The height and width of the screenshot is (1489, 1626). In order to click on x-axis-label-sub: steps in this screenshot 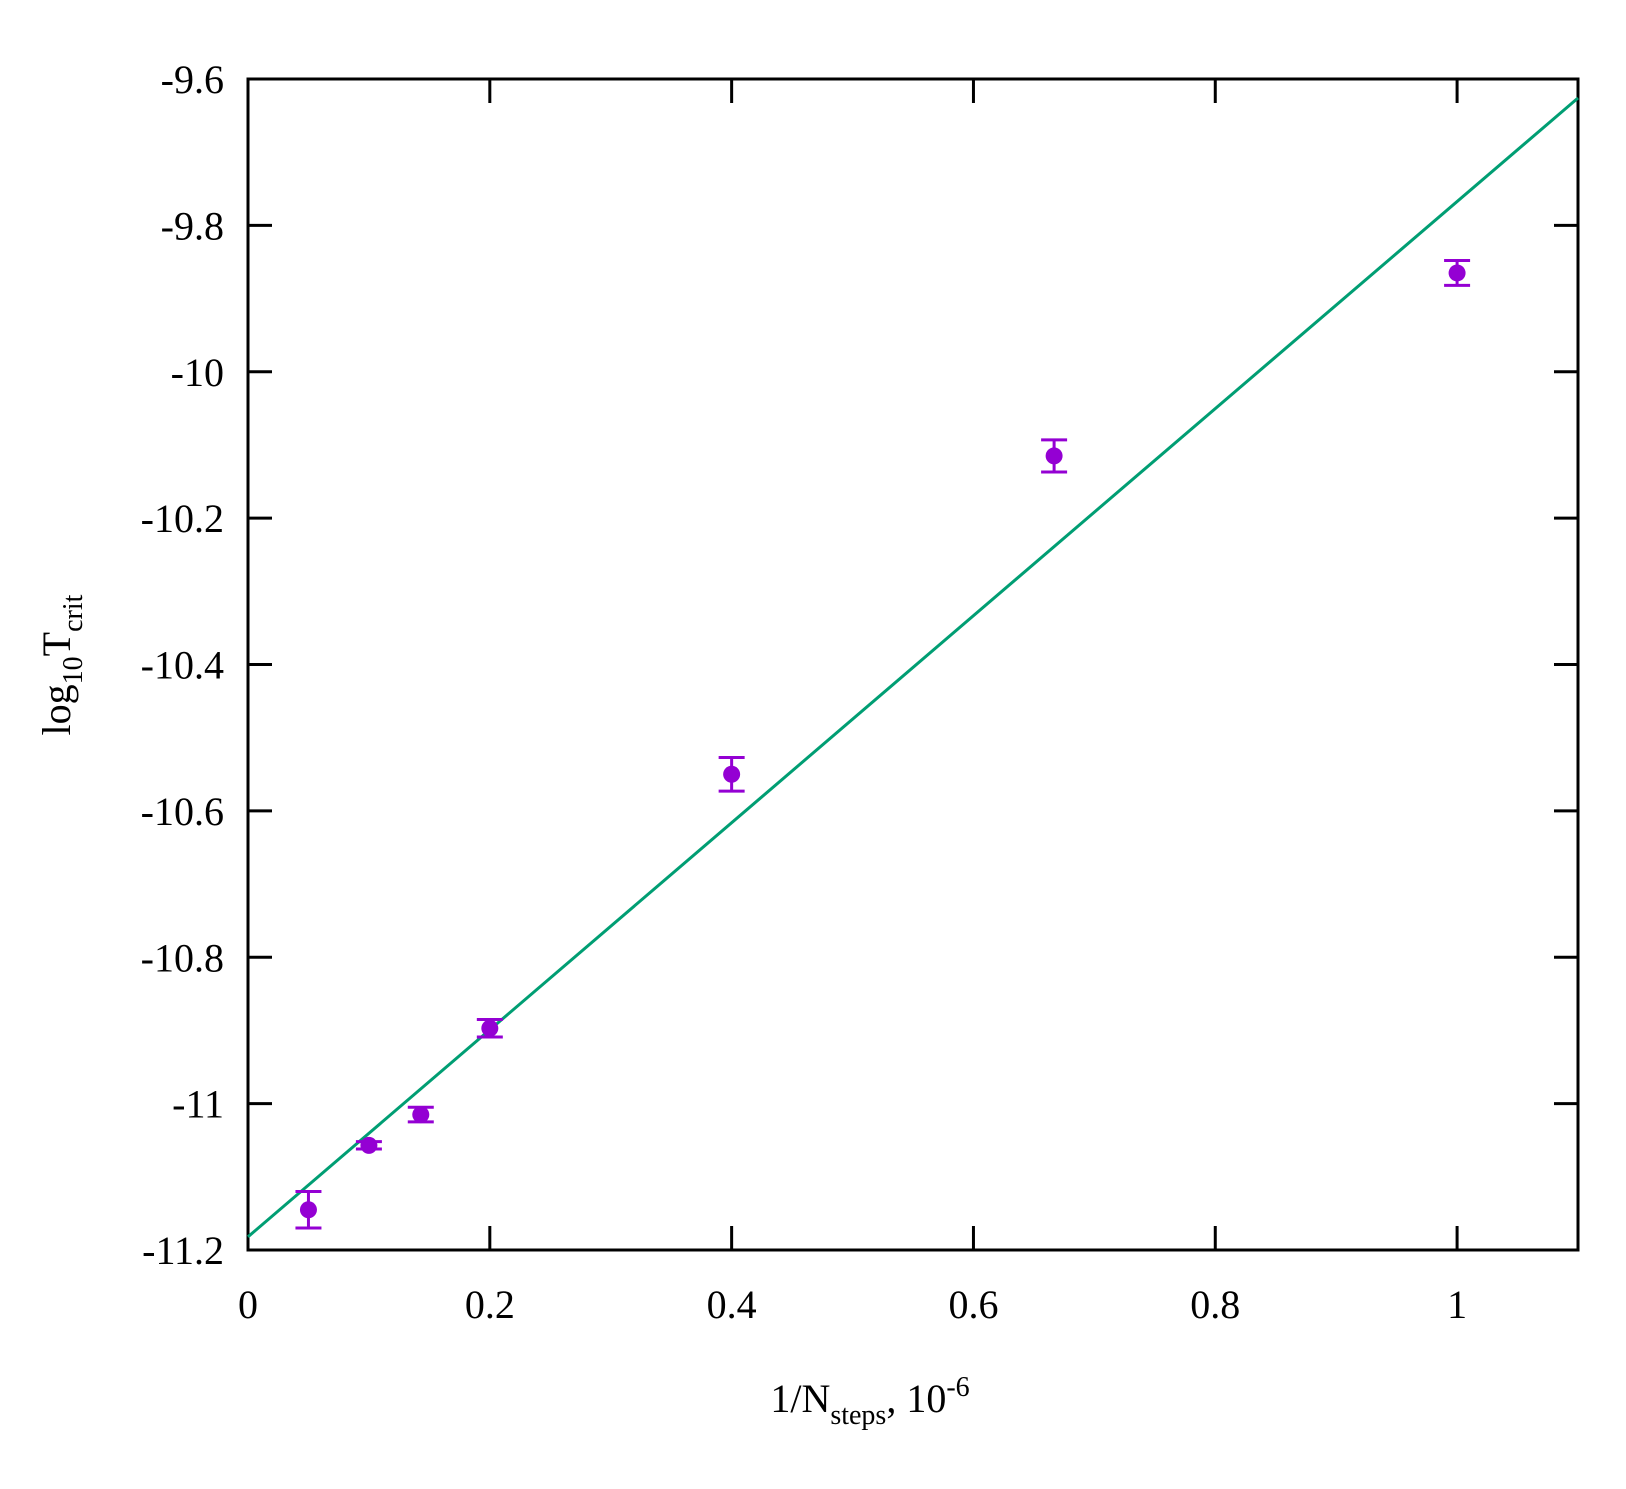, I will do `click(858, 1415)`.